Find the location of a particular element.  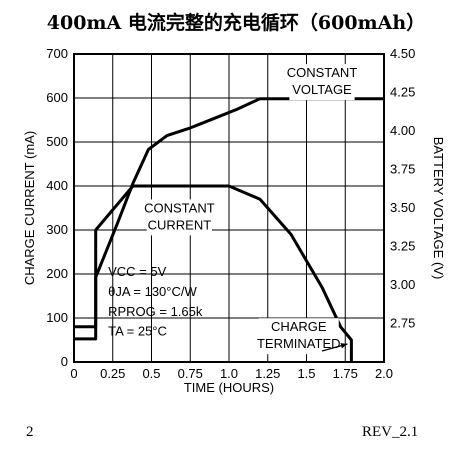

y-right-tick-label: 3.25 is located at coordinates (402, 246).